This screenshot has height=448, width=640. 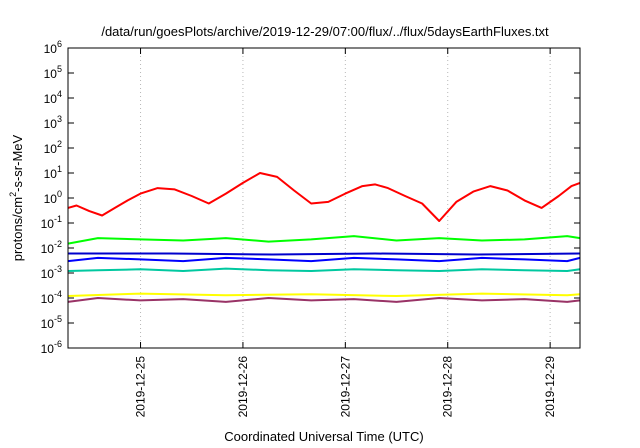 I want to click on y-tick-label: 10⁻³, so click(x=51, y=272).